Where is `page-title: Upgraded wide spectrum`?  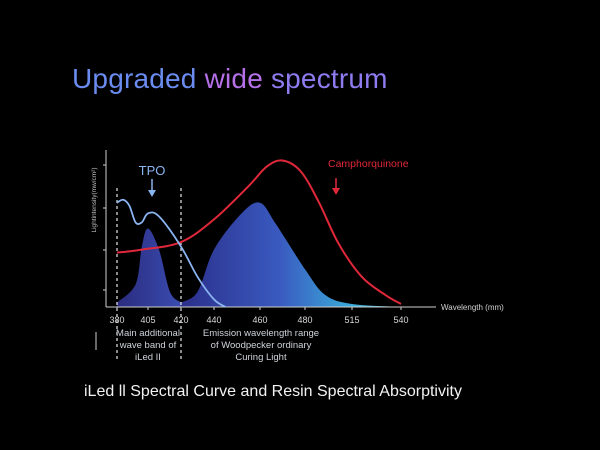
page-title: Upgraded wide spectrum is located at coordinates (230, 79).